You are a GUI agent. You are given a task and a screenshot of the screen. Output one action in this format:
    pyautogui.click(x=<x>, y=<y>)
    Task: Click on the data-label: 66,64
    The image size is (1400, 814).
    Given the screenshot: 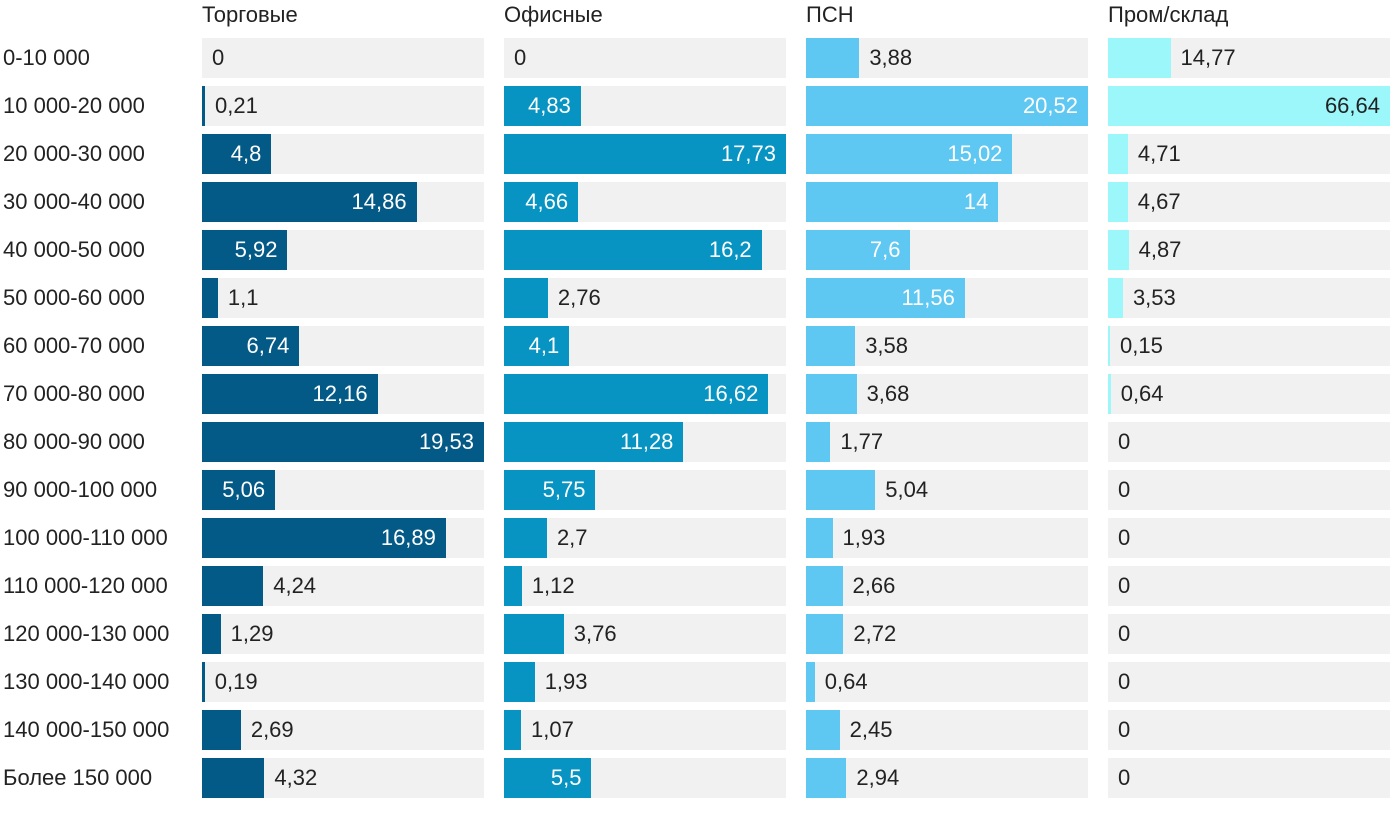 What is the action you would take?
    pyautogui.click(x=1352, y=105)
    